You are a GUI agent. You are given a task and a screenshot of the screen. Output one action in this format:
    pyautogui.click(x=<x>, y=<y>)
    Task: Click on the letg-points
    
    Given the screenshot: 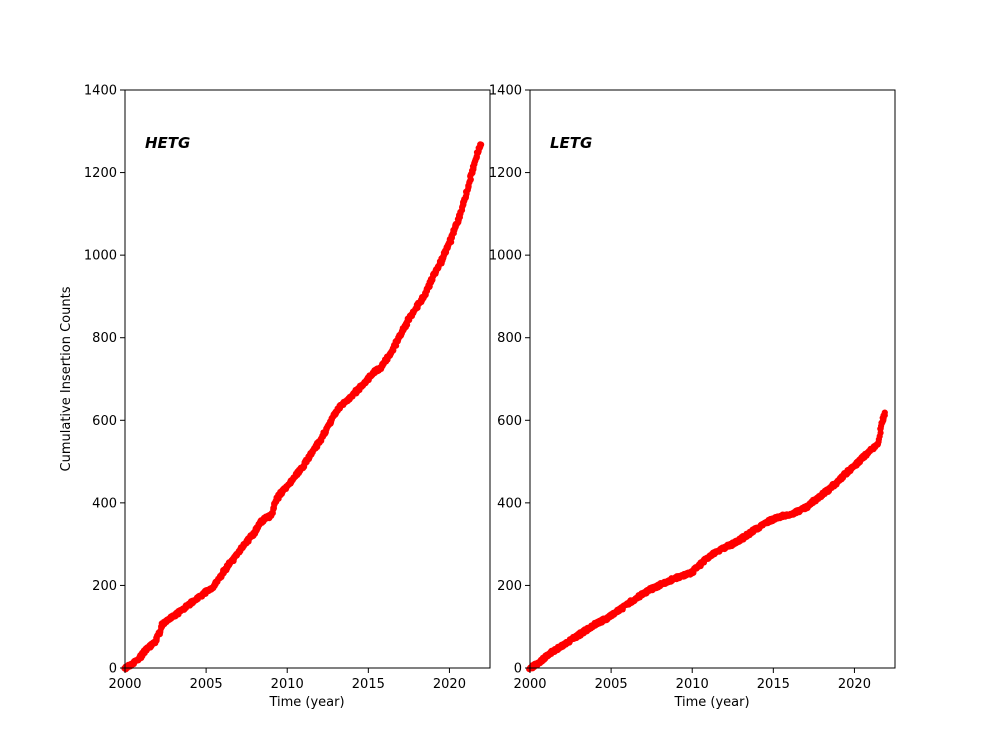 What is the action you would take?
    pyautogui.click(x=707, y=541)
    